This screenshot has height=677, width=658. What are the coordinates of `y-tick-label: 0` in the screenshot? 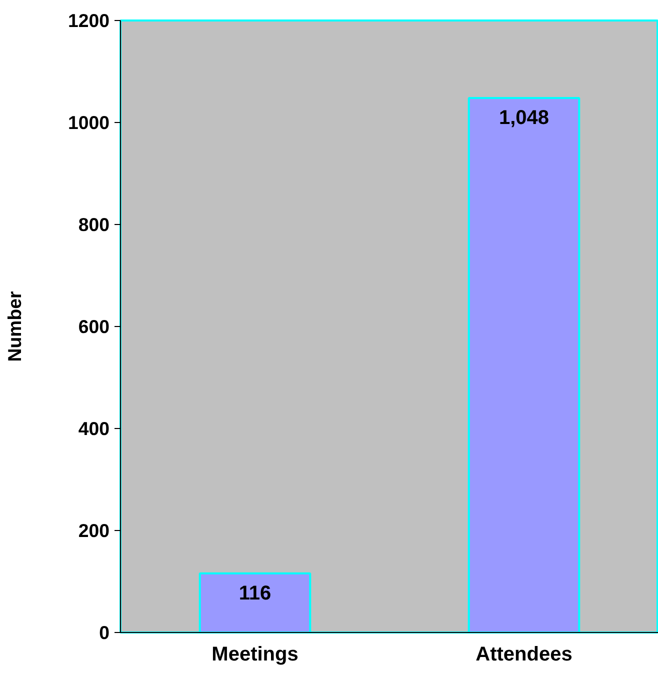 It's located at (104, 632).